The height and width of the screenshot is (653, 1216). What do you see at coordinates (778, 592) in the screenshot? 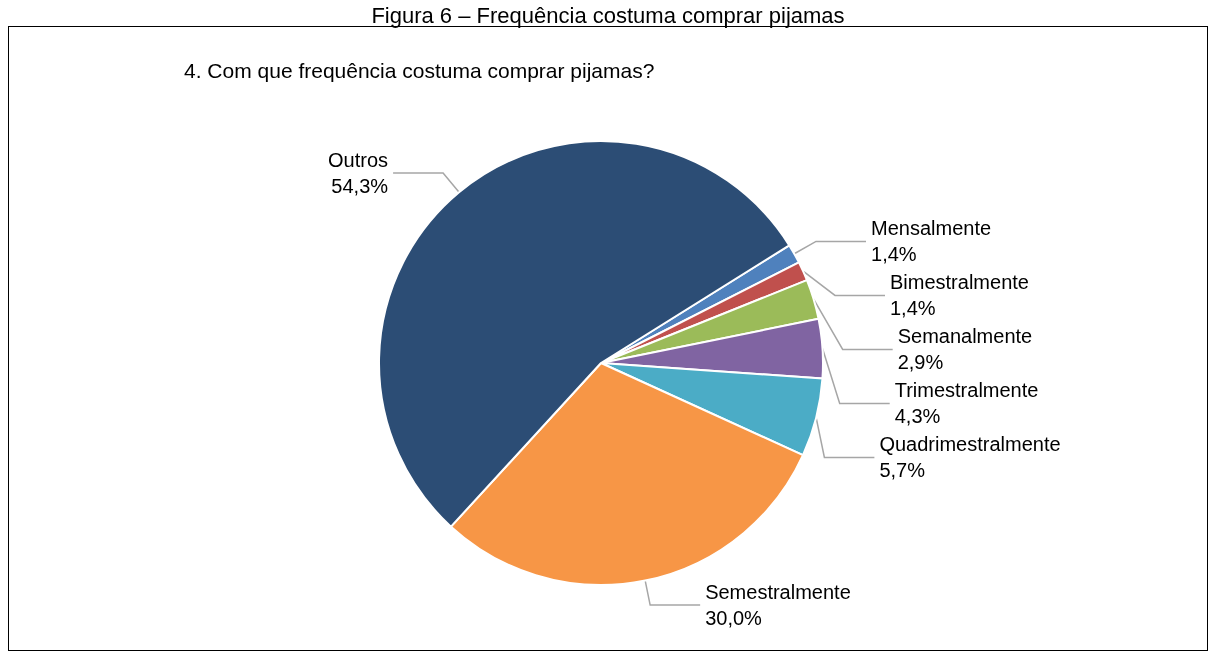
I see `slice-label: Semestralmente` at bounding box center [778, 592].